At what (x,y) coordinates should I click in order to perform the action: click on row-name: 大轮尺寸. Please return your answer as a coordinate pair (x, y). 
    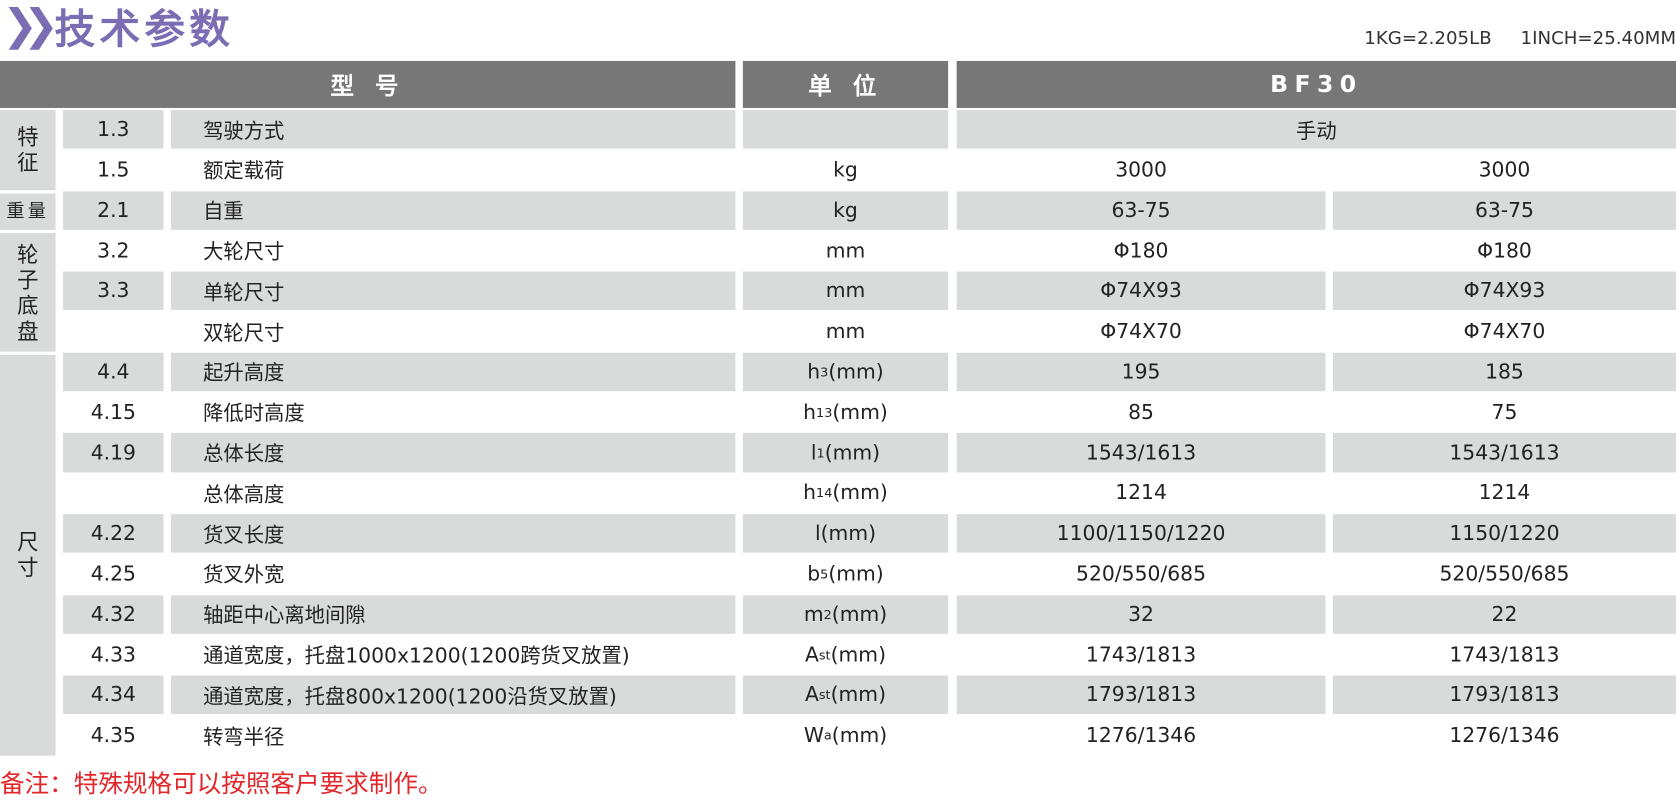
    Looking at the image, I should click on (244, 252).